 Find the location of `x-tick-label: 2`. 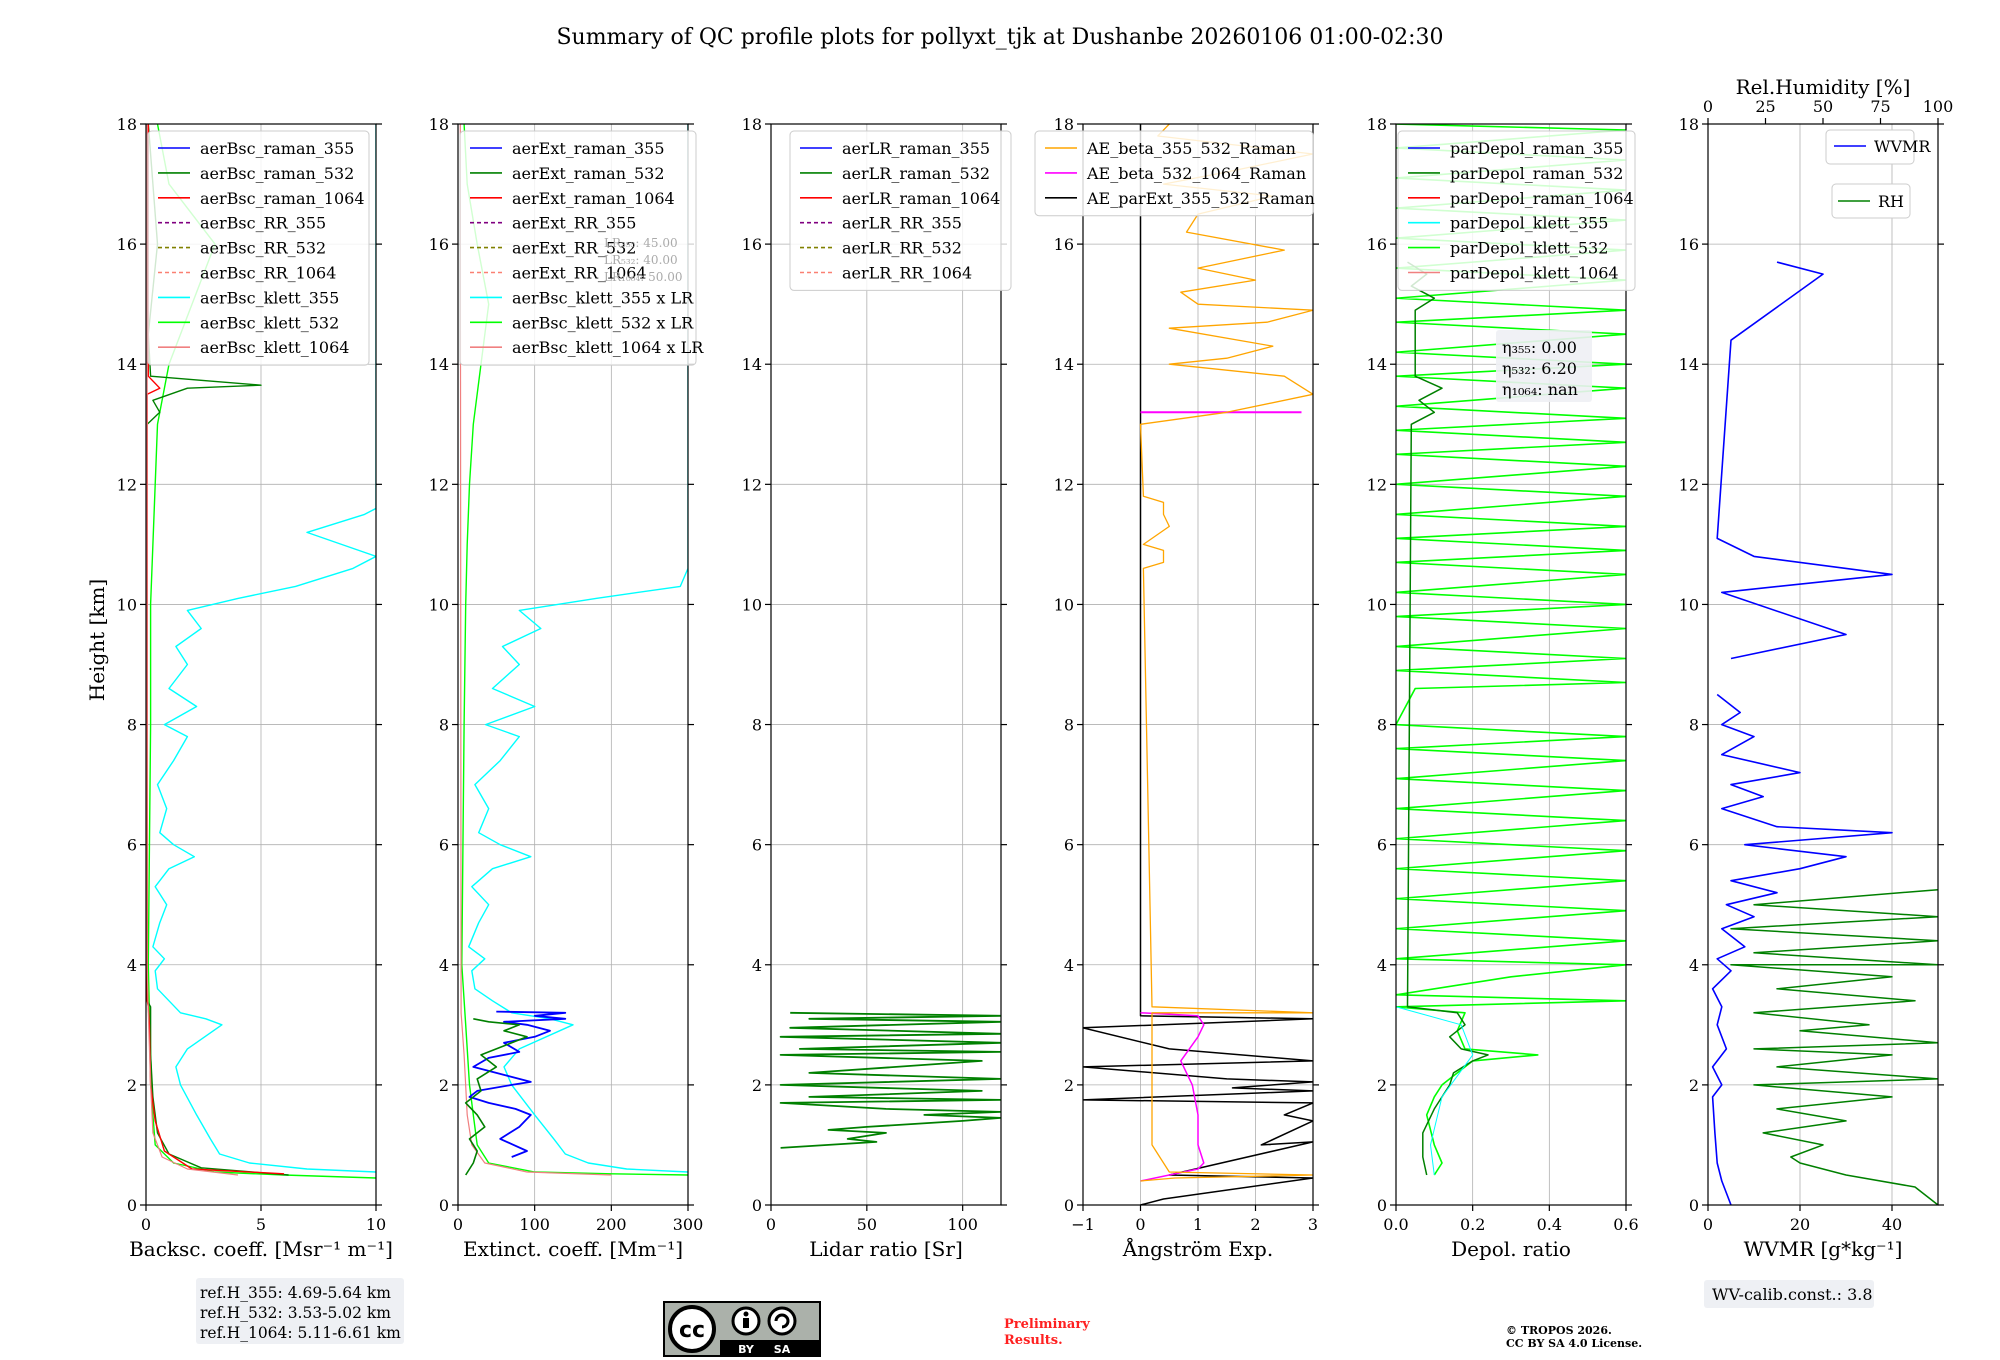

x-tick-label: 2 is located at coordinates (1255, 1224).